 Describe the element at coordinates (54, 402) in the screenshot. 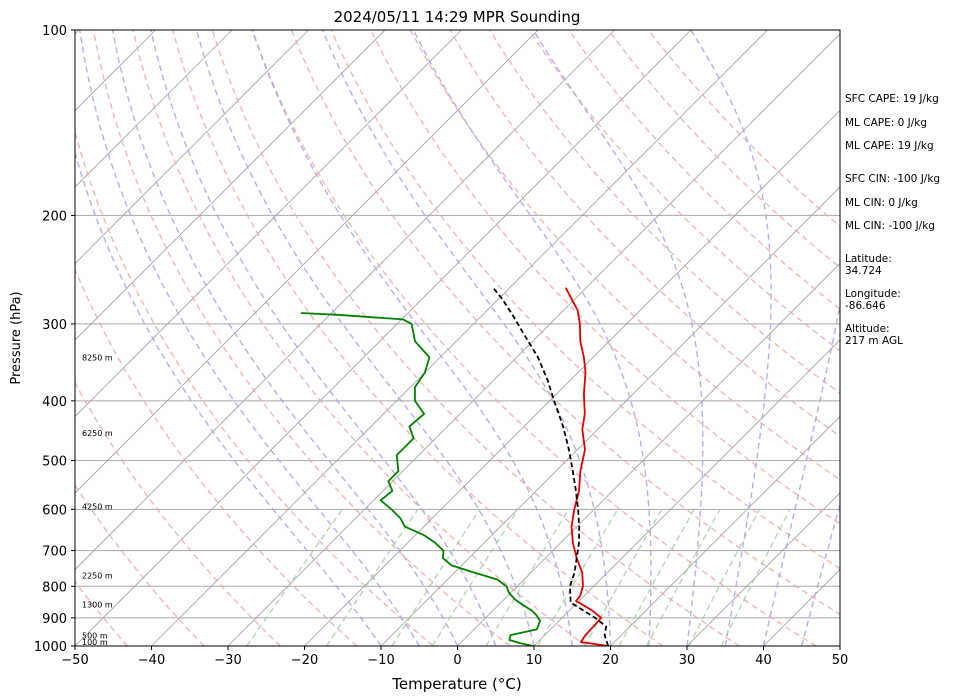

I see `y-tick-label: 400` at that location.